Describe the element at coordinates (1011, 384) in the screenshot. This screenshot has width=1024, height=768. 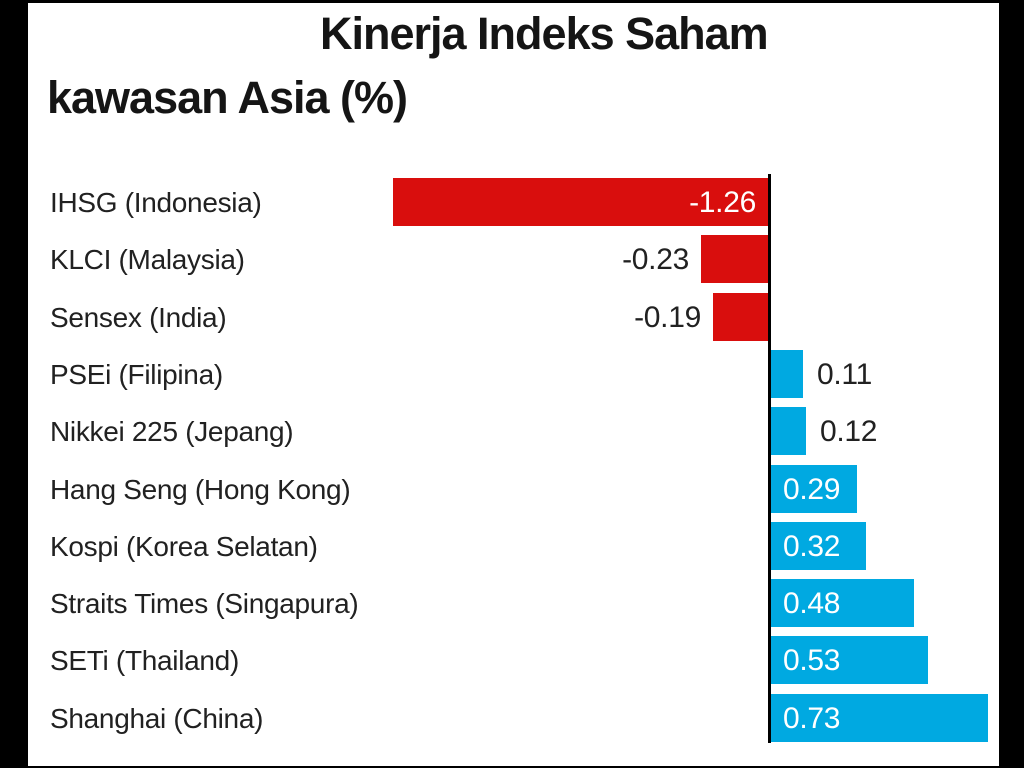
I see `letterbox-right` at that location.